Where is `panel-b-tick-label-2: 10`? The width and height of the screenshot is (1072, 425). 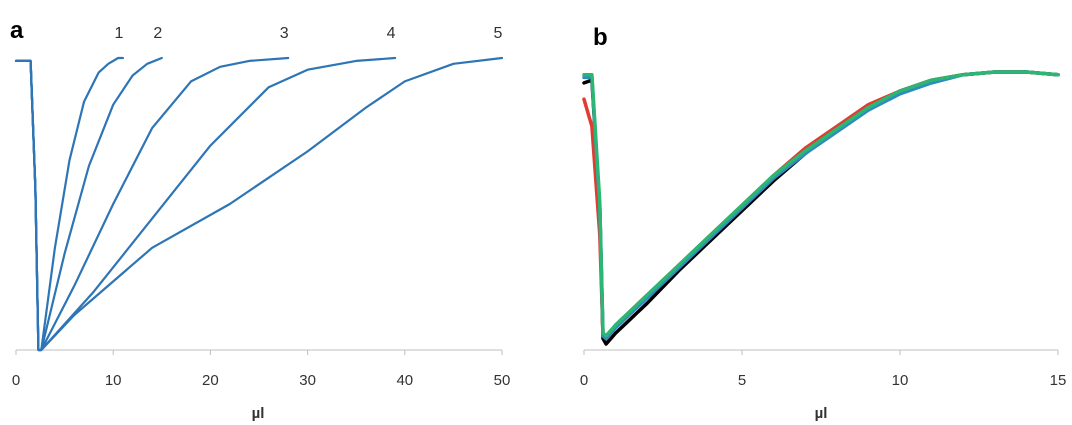 panel-b-tick-label-2: 10 is located at coordinates (900, 380).